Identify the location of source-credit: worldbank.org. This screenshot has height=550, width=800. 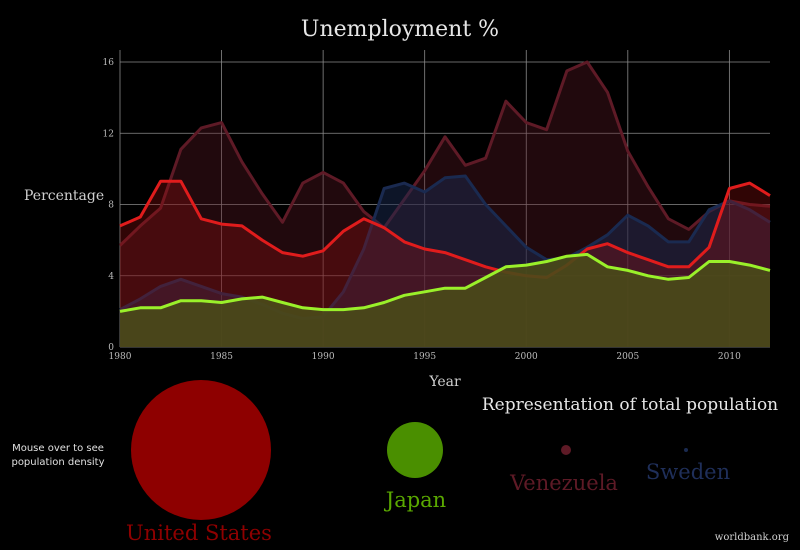
(752, 537).